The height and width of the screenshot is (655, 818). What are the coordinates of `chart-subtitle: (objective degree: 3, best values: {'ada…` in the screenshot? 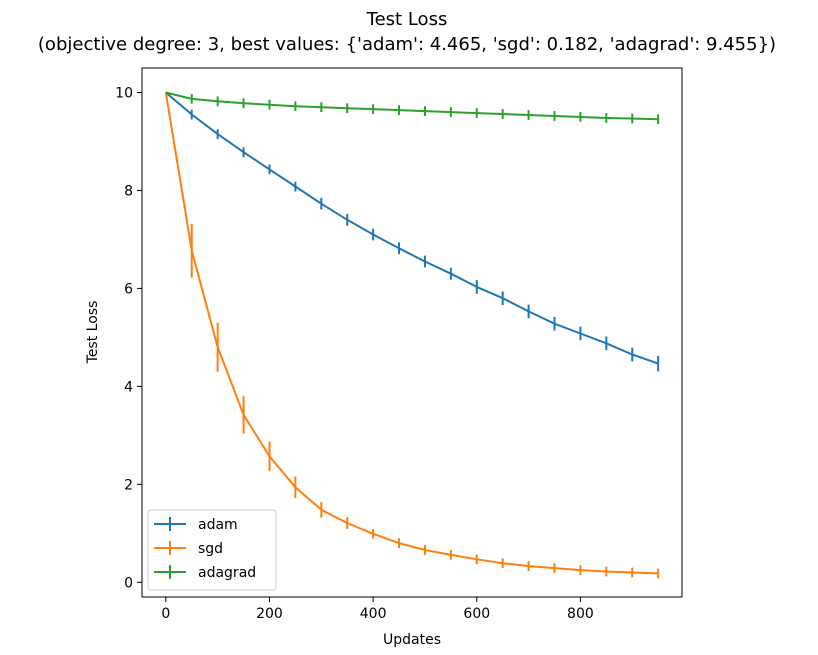 It's located at (407, 44).